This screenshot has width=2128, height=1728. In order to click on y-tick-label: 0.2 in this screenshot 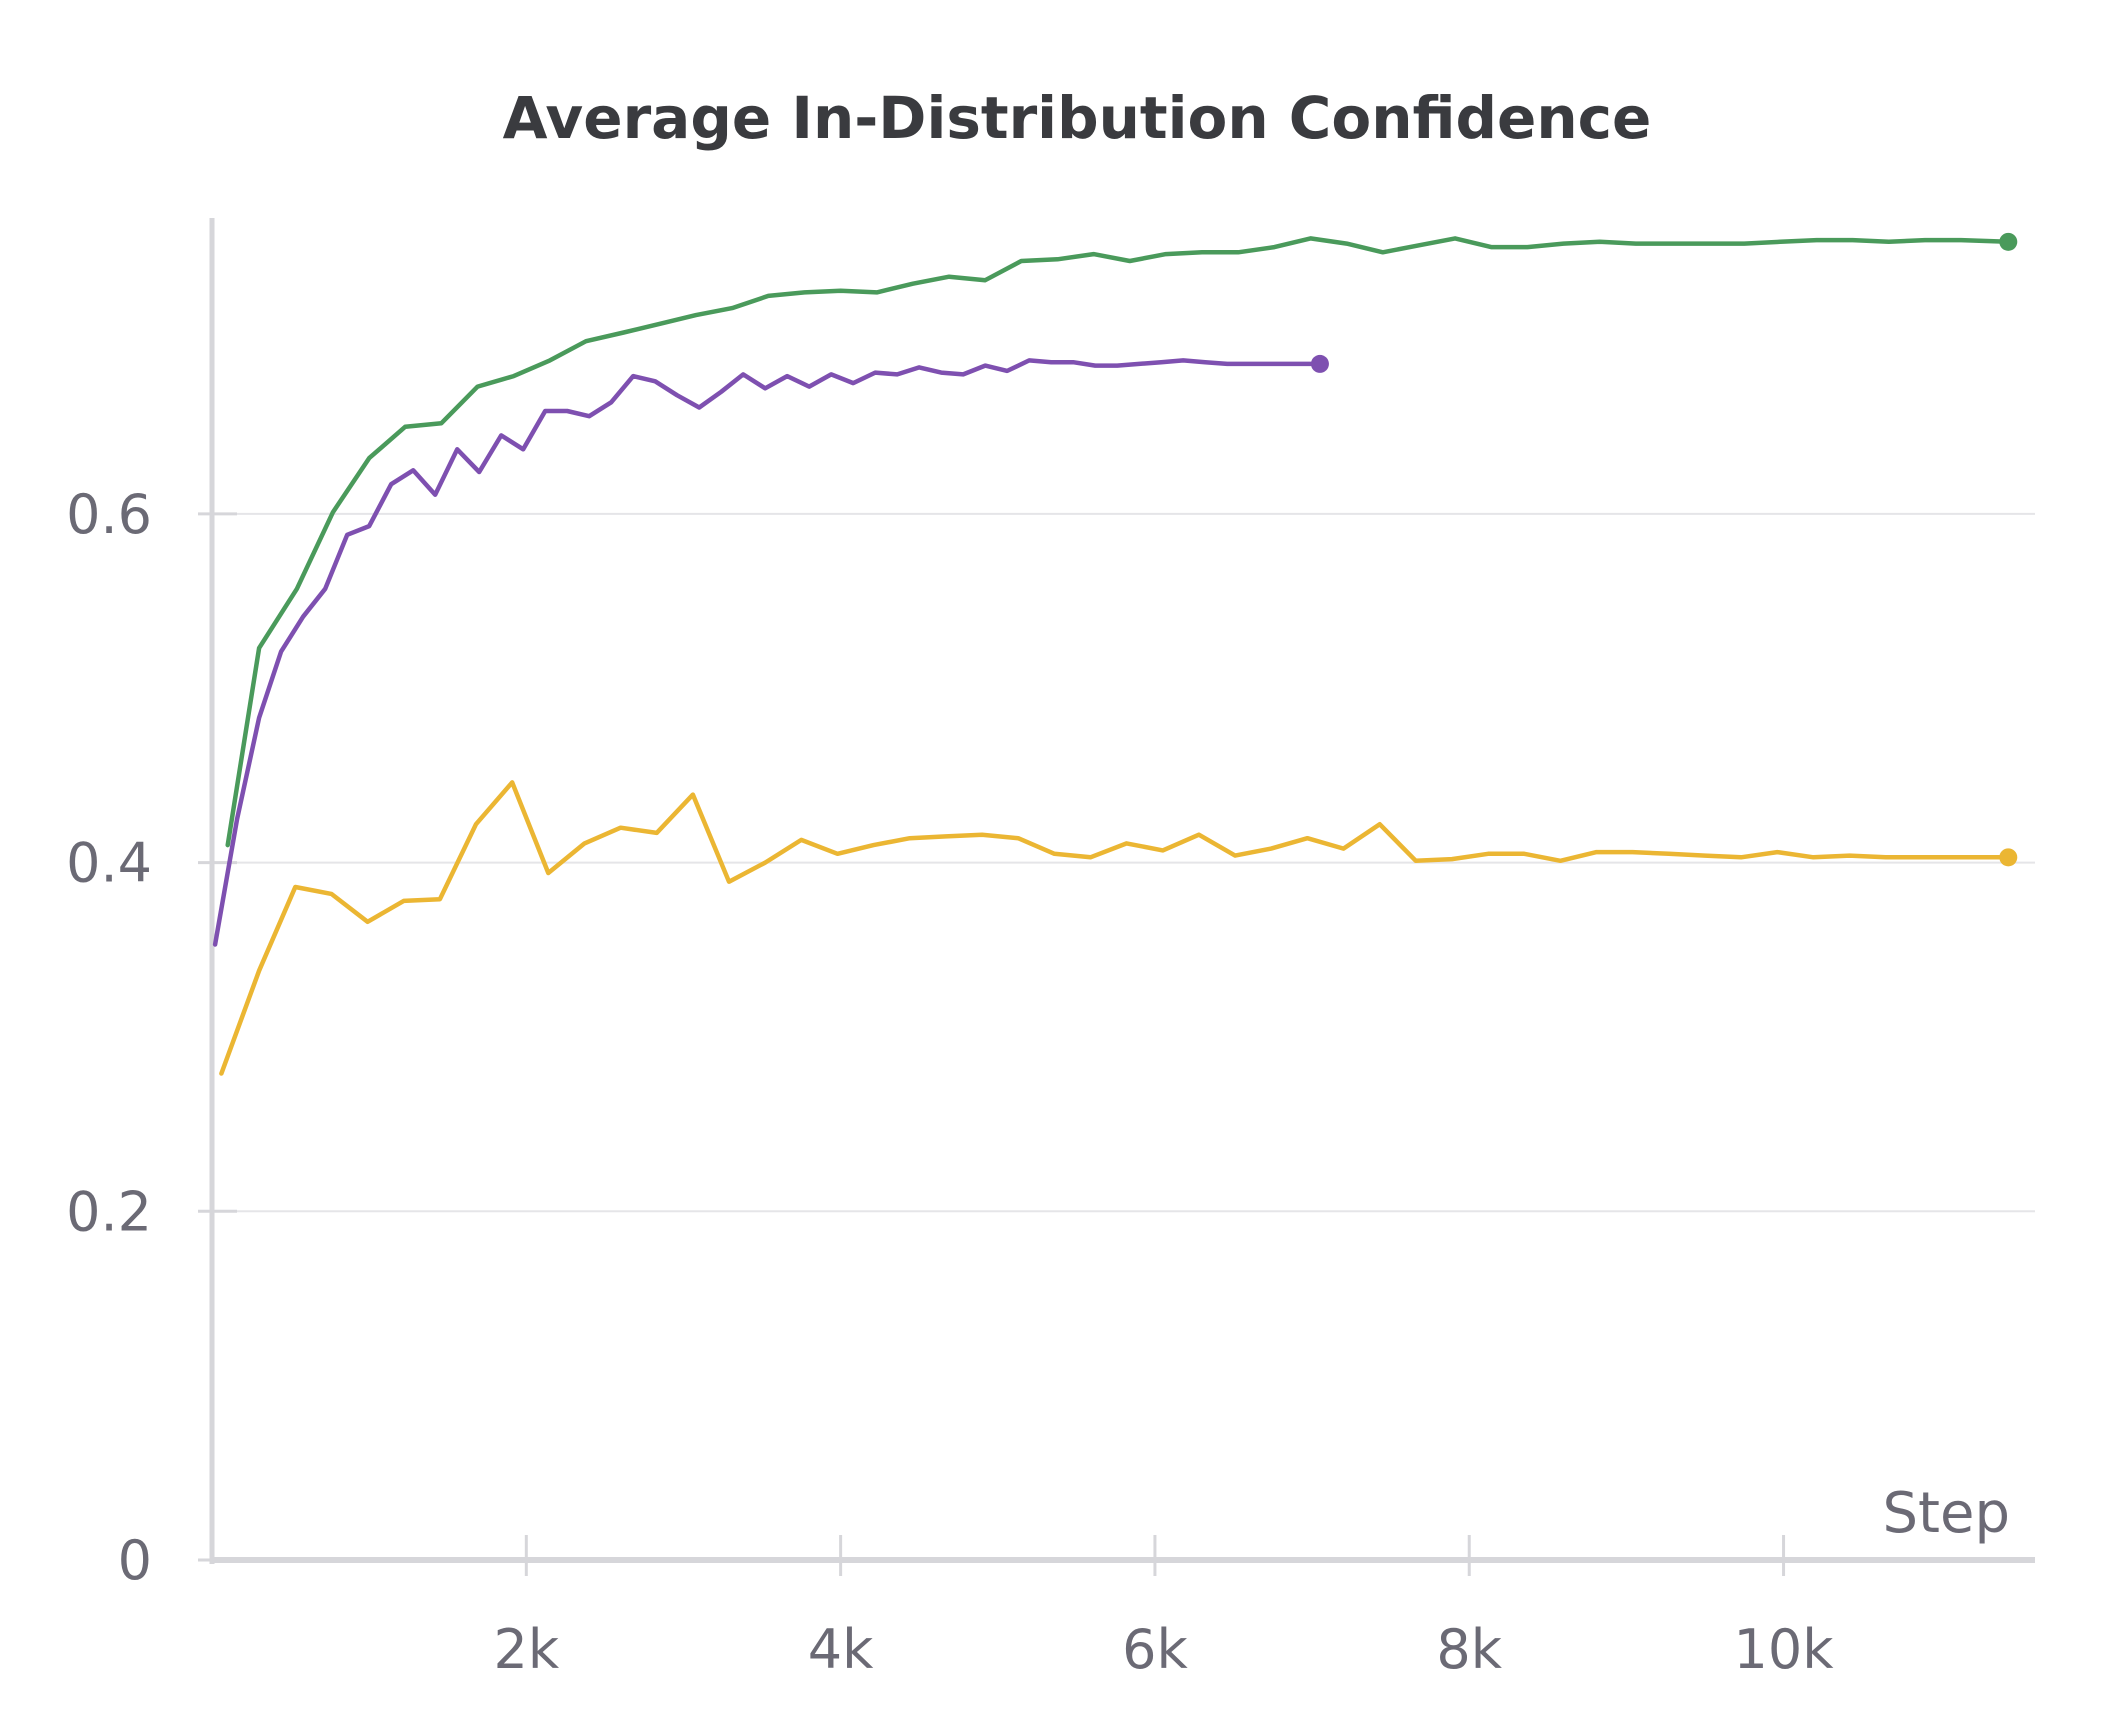, I will do `click(109, 1211)`.